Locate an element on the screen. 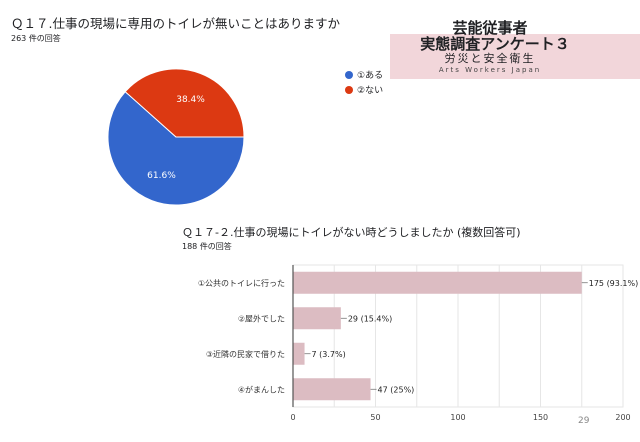 Image resolution: width=640 pixels, height=442 pixels. bar-response-count: 188 件の回答 is located at coordinates (207, 246).